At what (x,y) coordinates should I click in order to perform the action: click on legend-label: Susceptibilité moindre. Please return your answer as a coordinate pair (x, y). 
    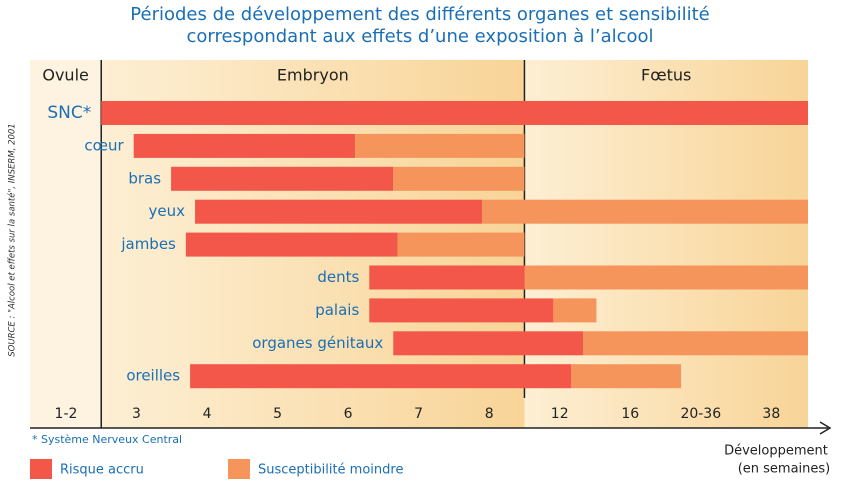
    Looking at the image, I should click on (330, 470).